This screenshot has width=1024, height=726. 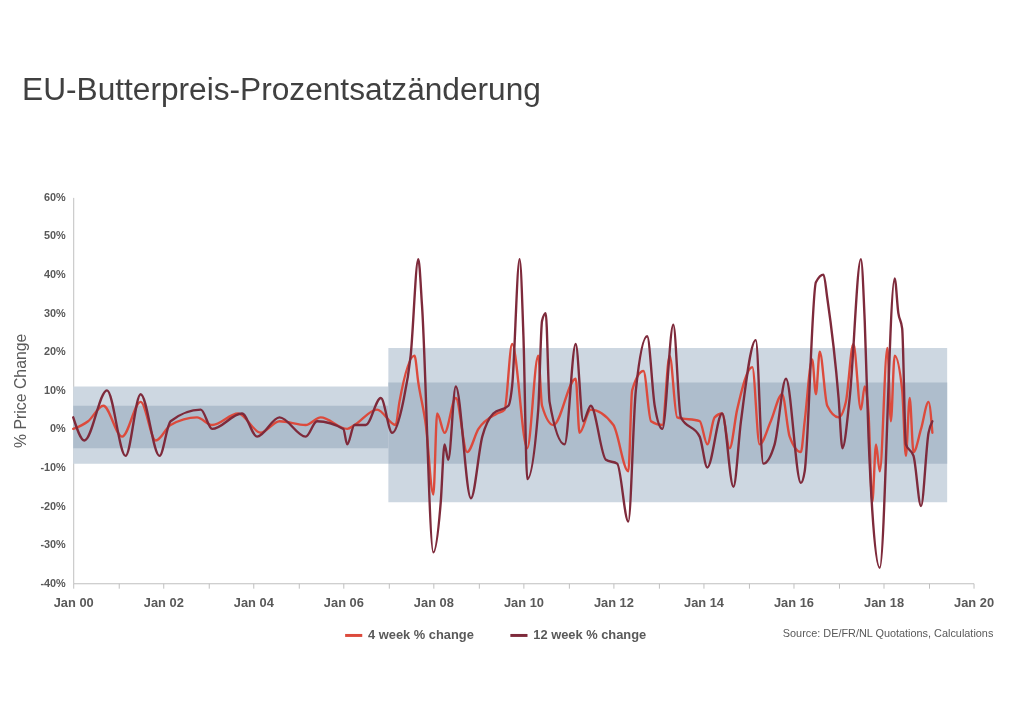 I want to click on source-note: Source: DE/FR/NL Quotations, Calculations, so click(x=888, y=632).